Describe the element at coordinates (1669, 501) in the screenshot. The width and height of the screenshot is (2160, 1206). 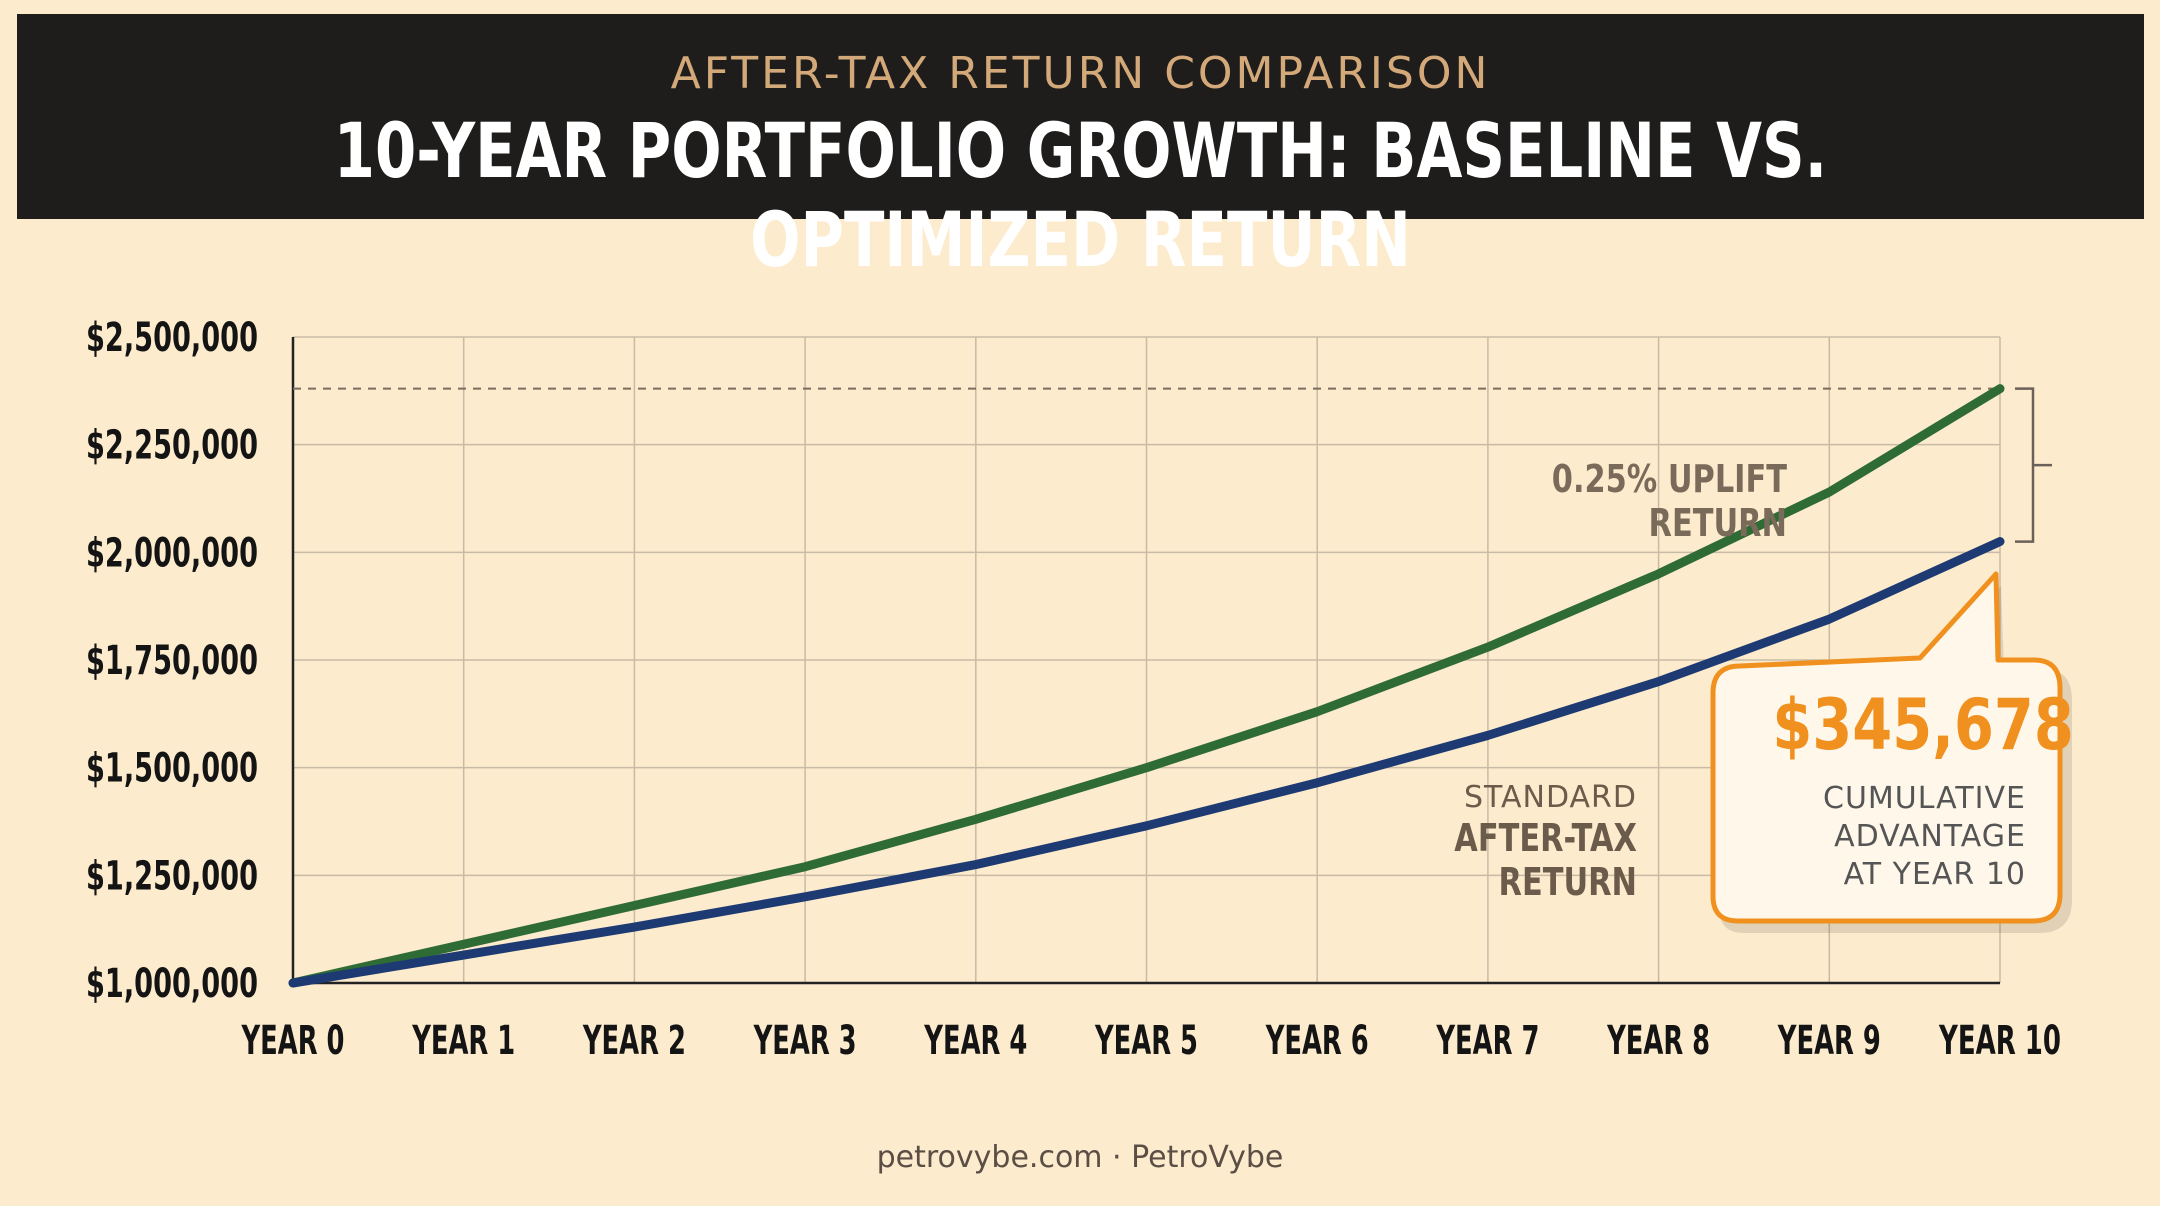
I see `uplift-label: 0.25% UPLIFT RETURN` at that location.